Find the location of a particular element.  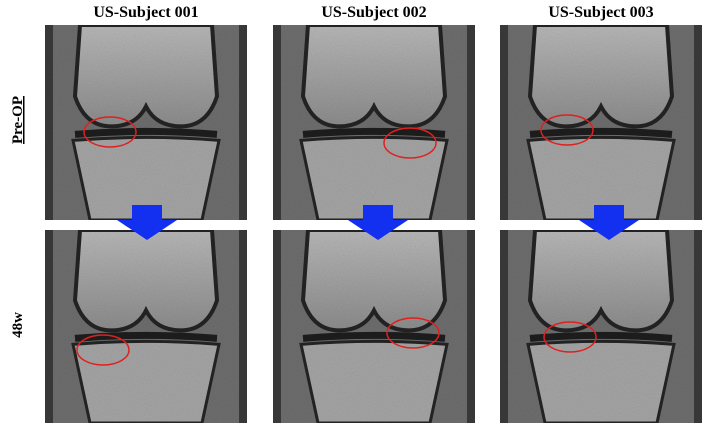

row-label: Pre-OP is located at coordinates (18, 120).